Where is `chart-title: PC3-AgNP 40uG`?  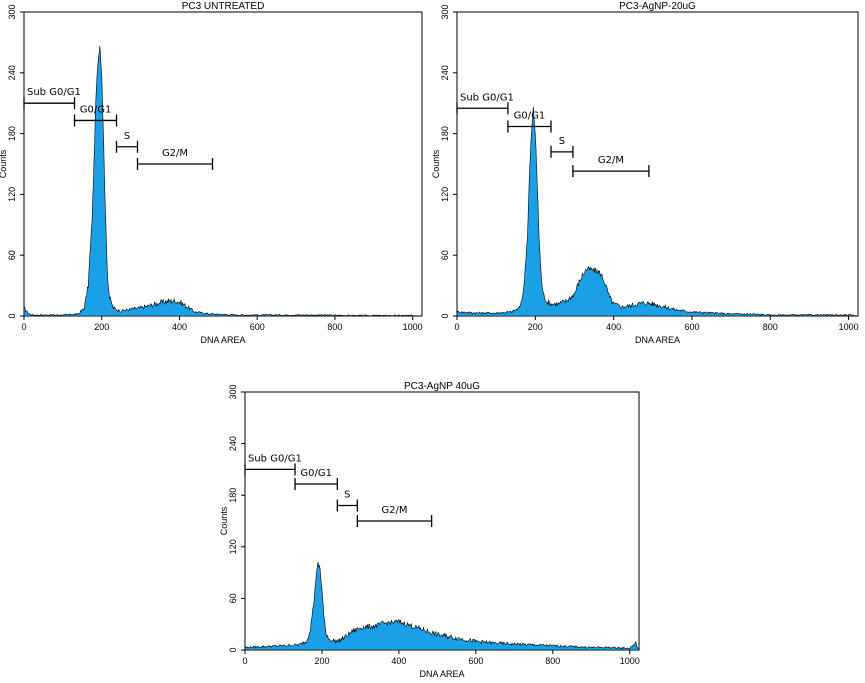 chart-title: PC3-AgNP 40uG is located at coordinates (442, 386).